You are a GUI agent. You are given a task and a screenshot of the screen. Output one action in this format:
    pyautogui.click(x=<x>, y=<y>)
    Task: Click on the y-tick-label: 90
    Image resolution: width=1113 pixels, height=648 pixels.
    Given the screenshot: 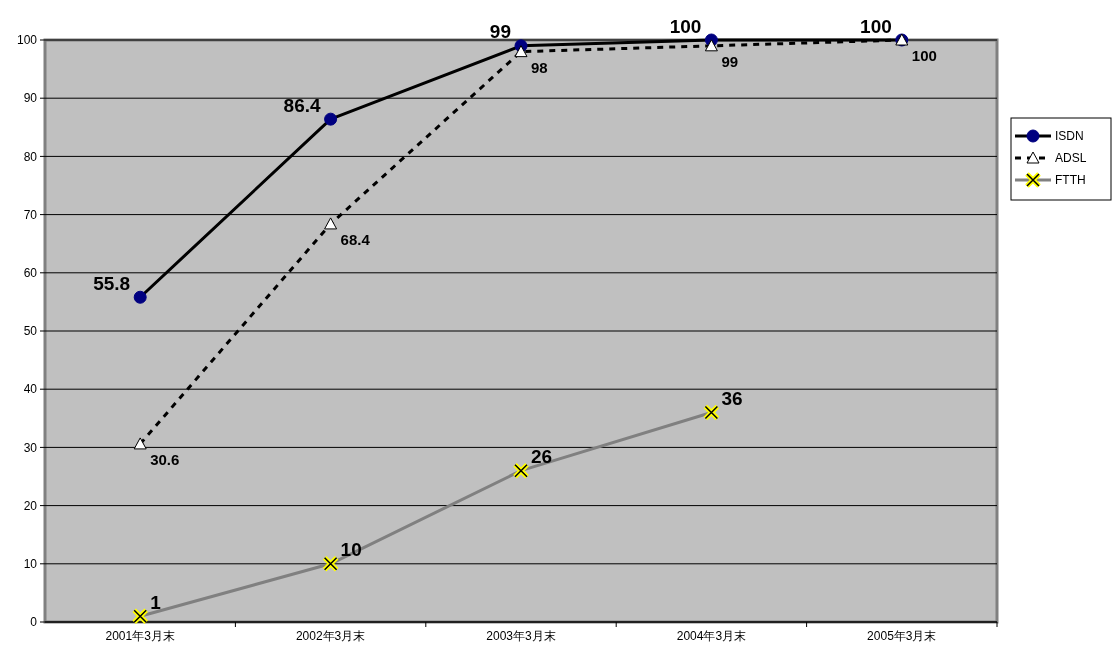 What is the action you would take?
    pyautogui.click(x=30, y=98)
    